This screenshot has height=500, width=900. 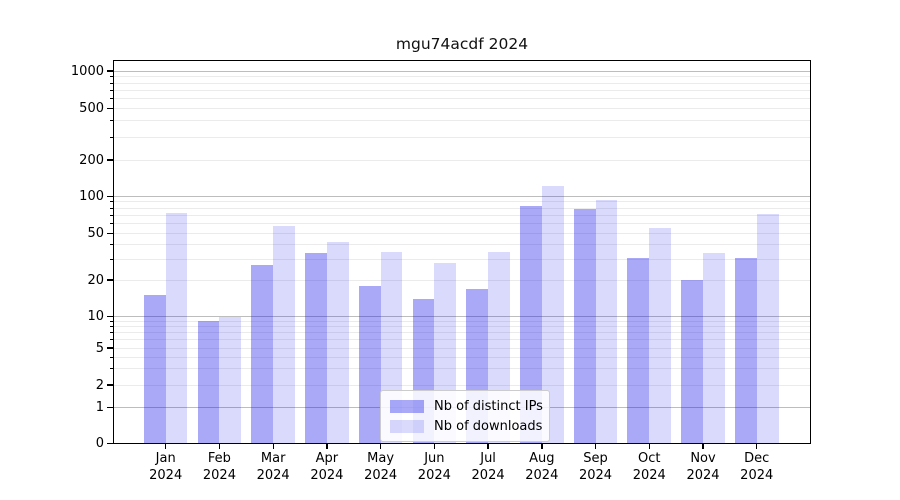 I want to click on x-tick-month: Mar, so click(x=273, y=458).